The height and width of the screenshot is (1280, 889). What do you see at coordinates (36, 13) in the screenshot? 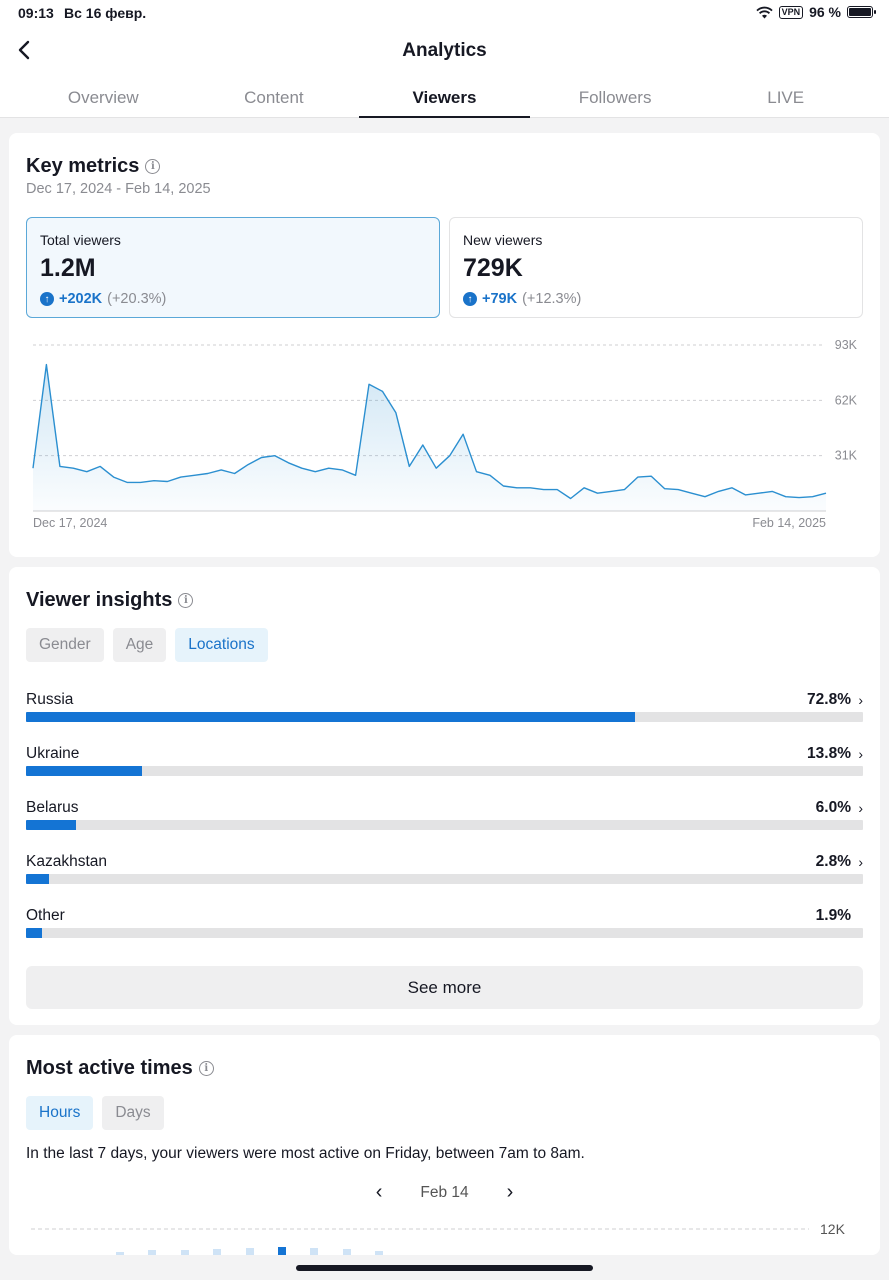
I see `status-time: 09:13` at bounding box center [36, 13].